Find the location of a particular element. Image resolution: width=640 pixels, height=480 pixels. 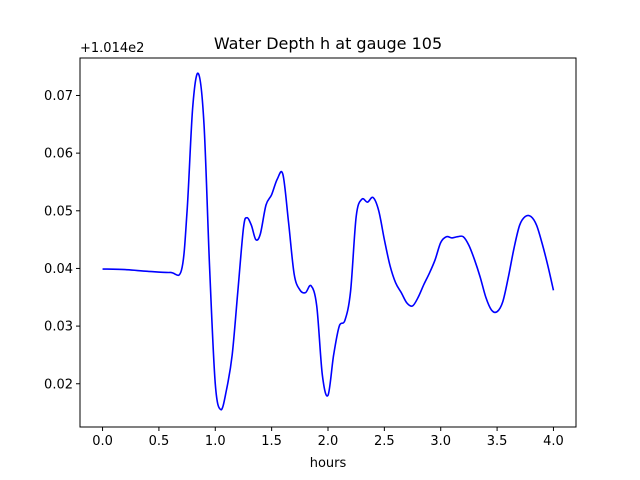

y-tick-label: 0.06 is located at coordinates (58, 154).